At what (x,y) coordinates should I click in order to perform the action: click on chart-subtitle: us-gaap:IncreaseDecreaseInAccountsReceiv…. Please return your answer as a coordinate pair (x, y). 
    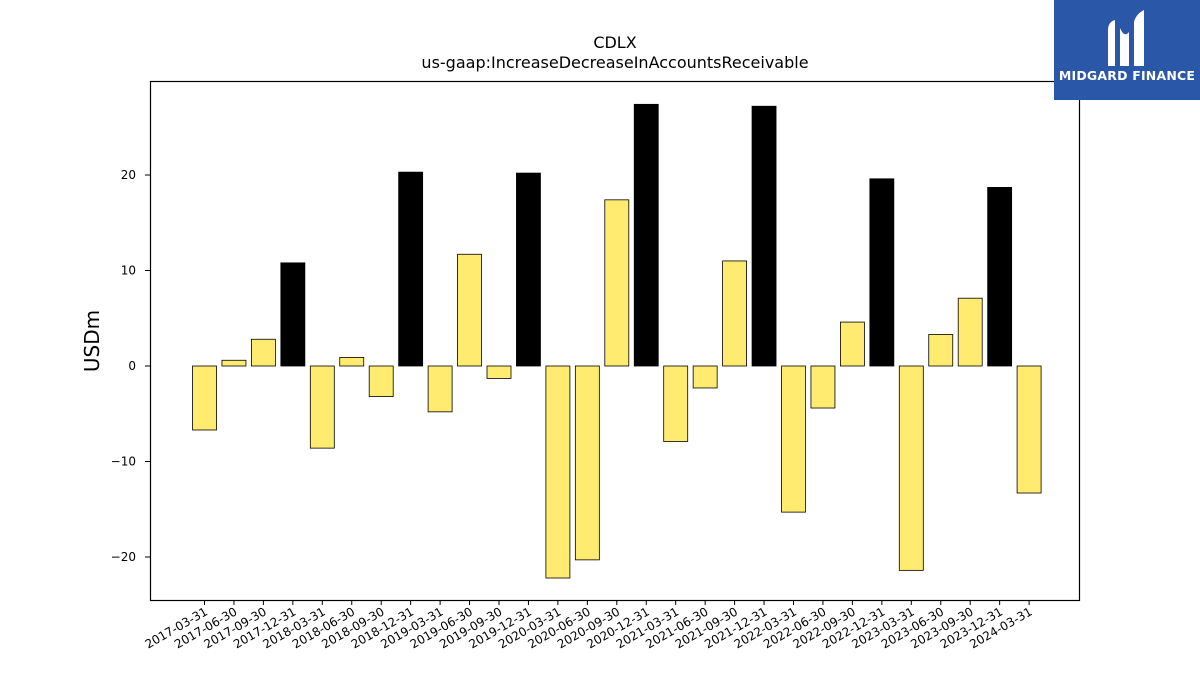
    Looking at the image, I should click on (614, 62).